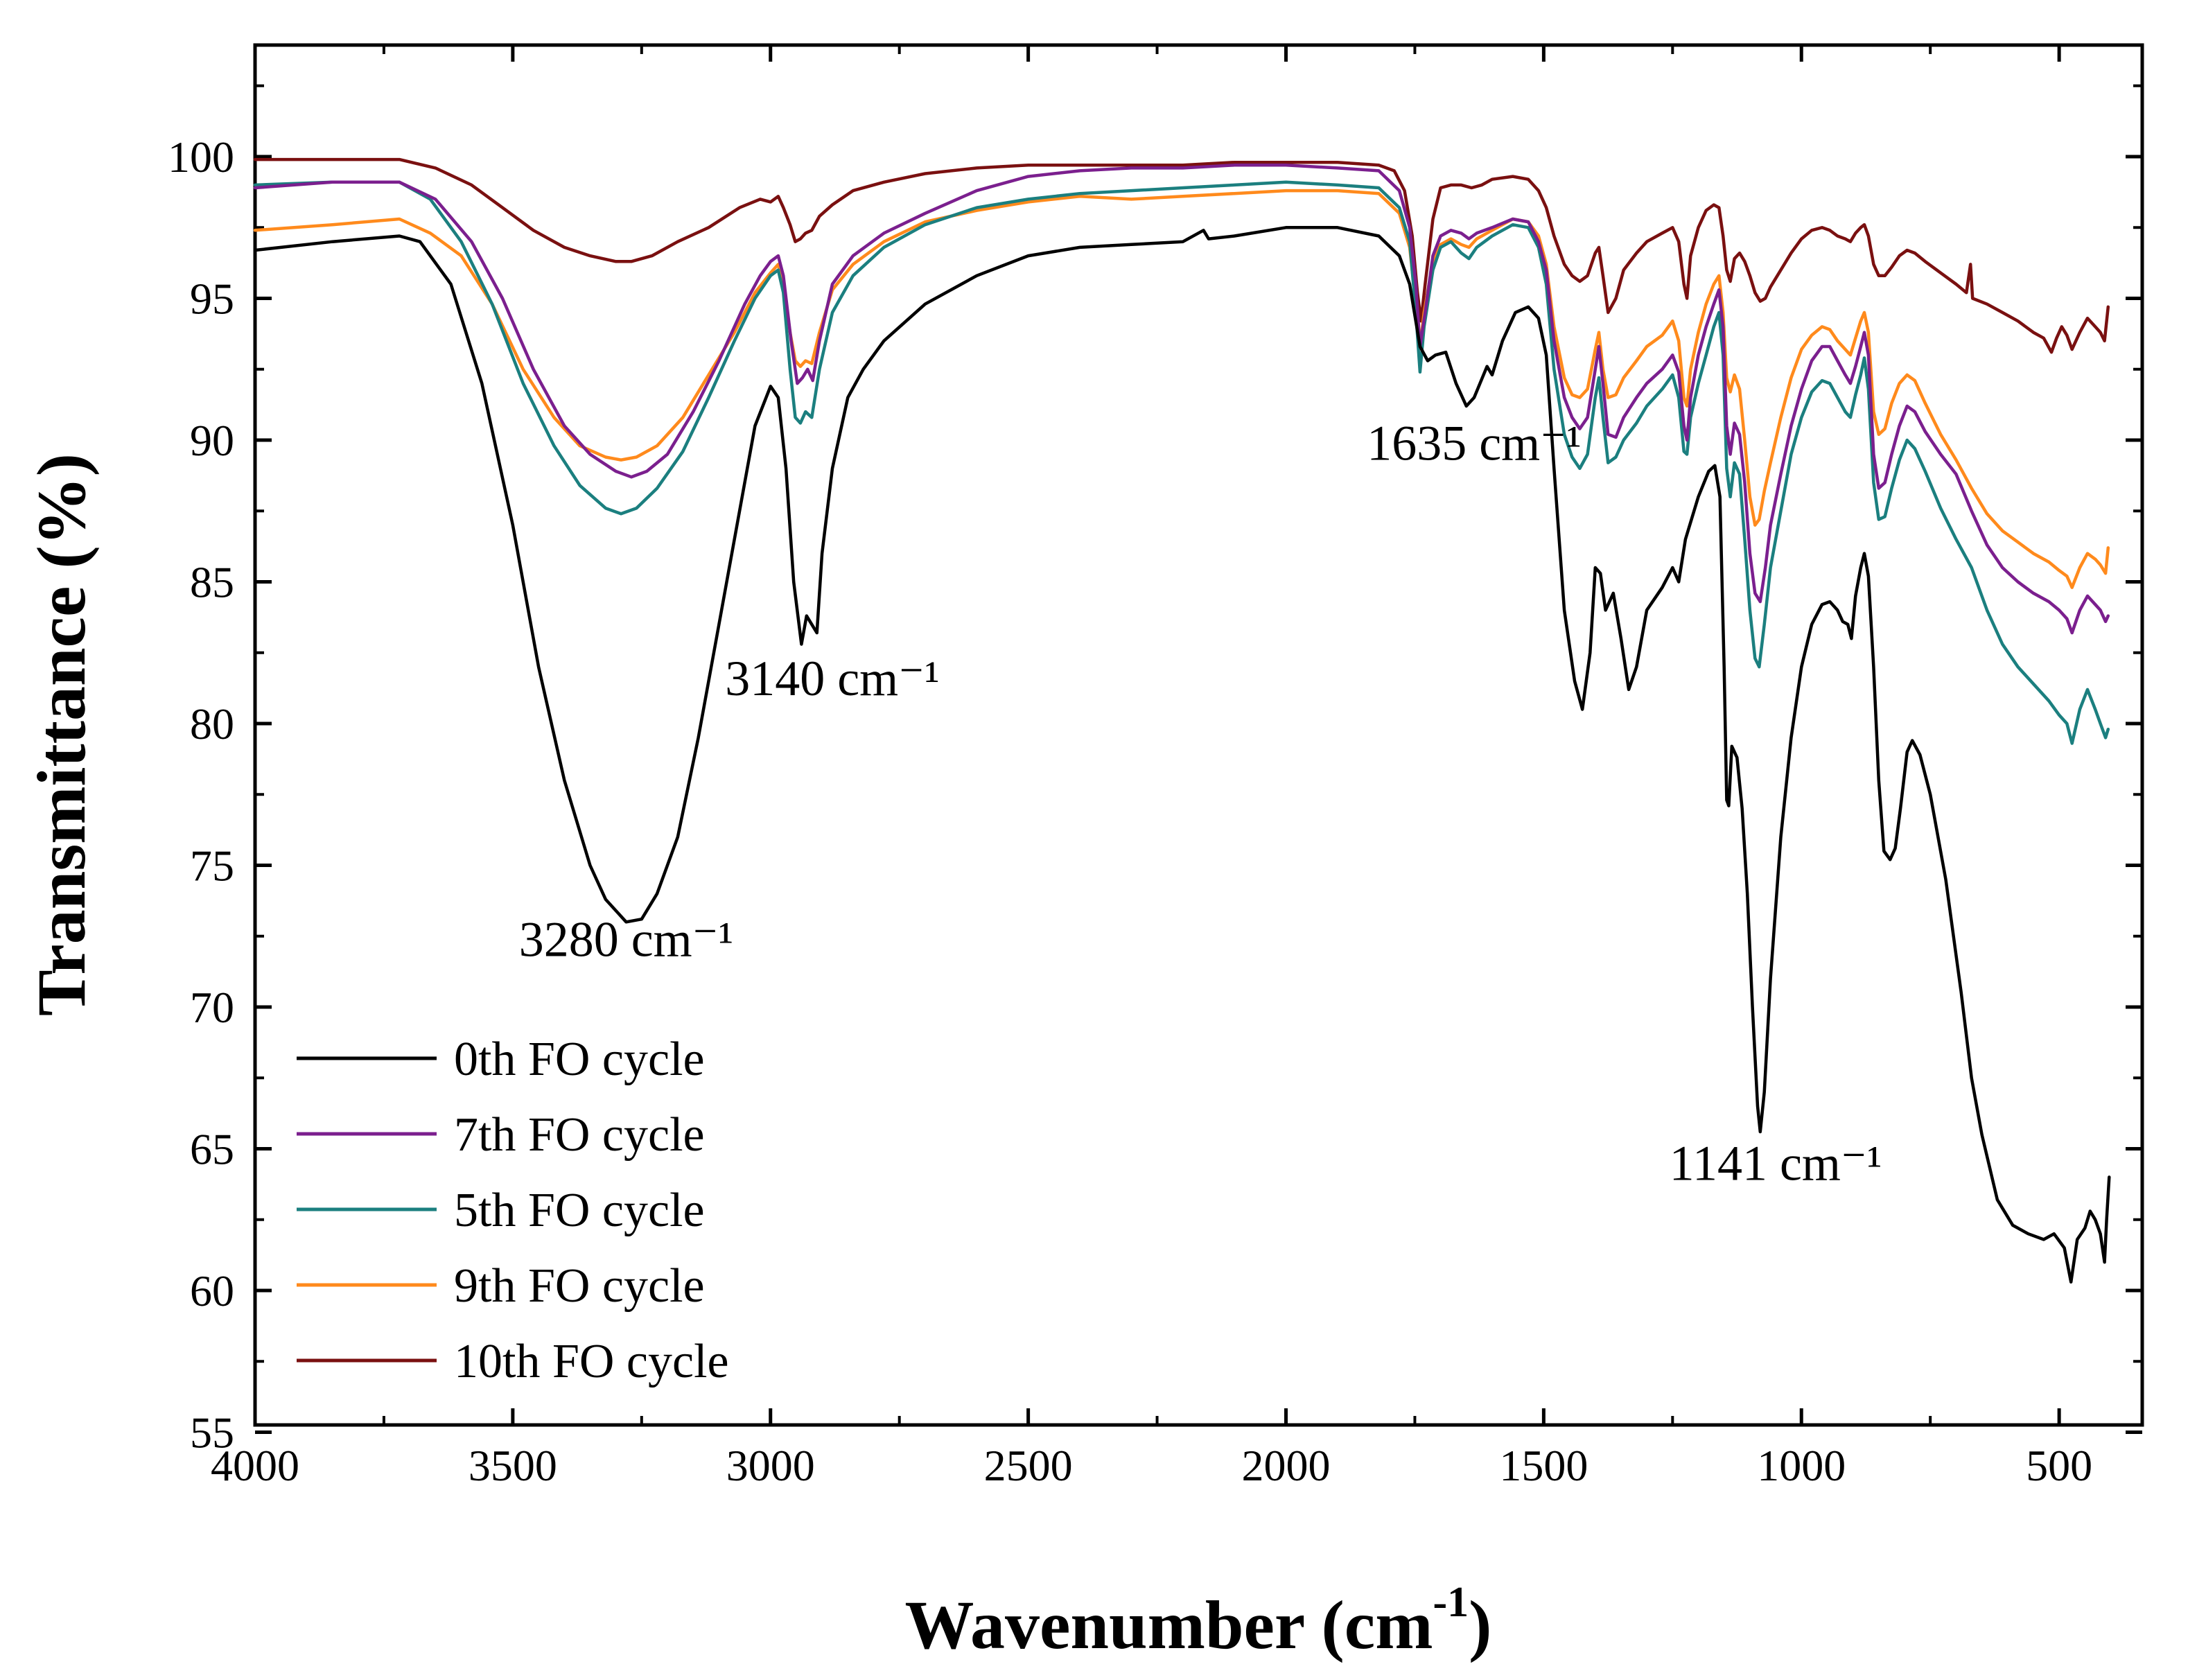 This screenshot has height=1680, width=2206. Describe the element at coordinates (201, 157) in the screenshot. I see `y-tick-label: 100` at that location.